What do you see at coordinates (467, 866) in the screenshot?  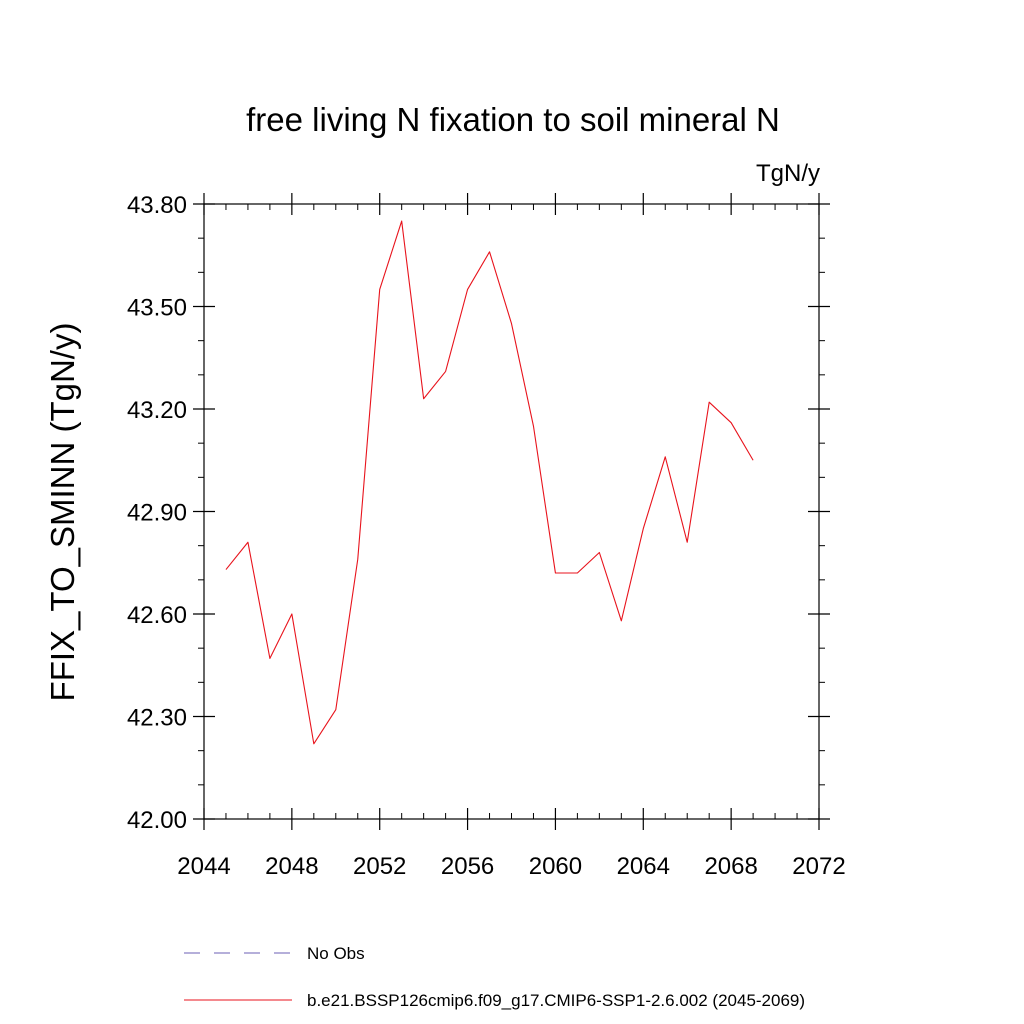 I see `x-tick-label: 2056` at bounding box center [467, 866].